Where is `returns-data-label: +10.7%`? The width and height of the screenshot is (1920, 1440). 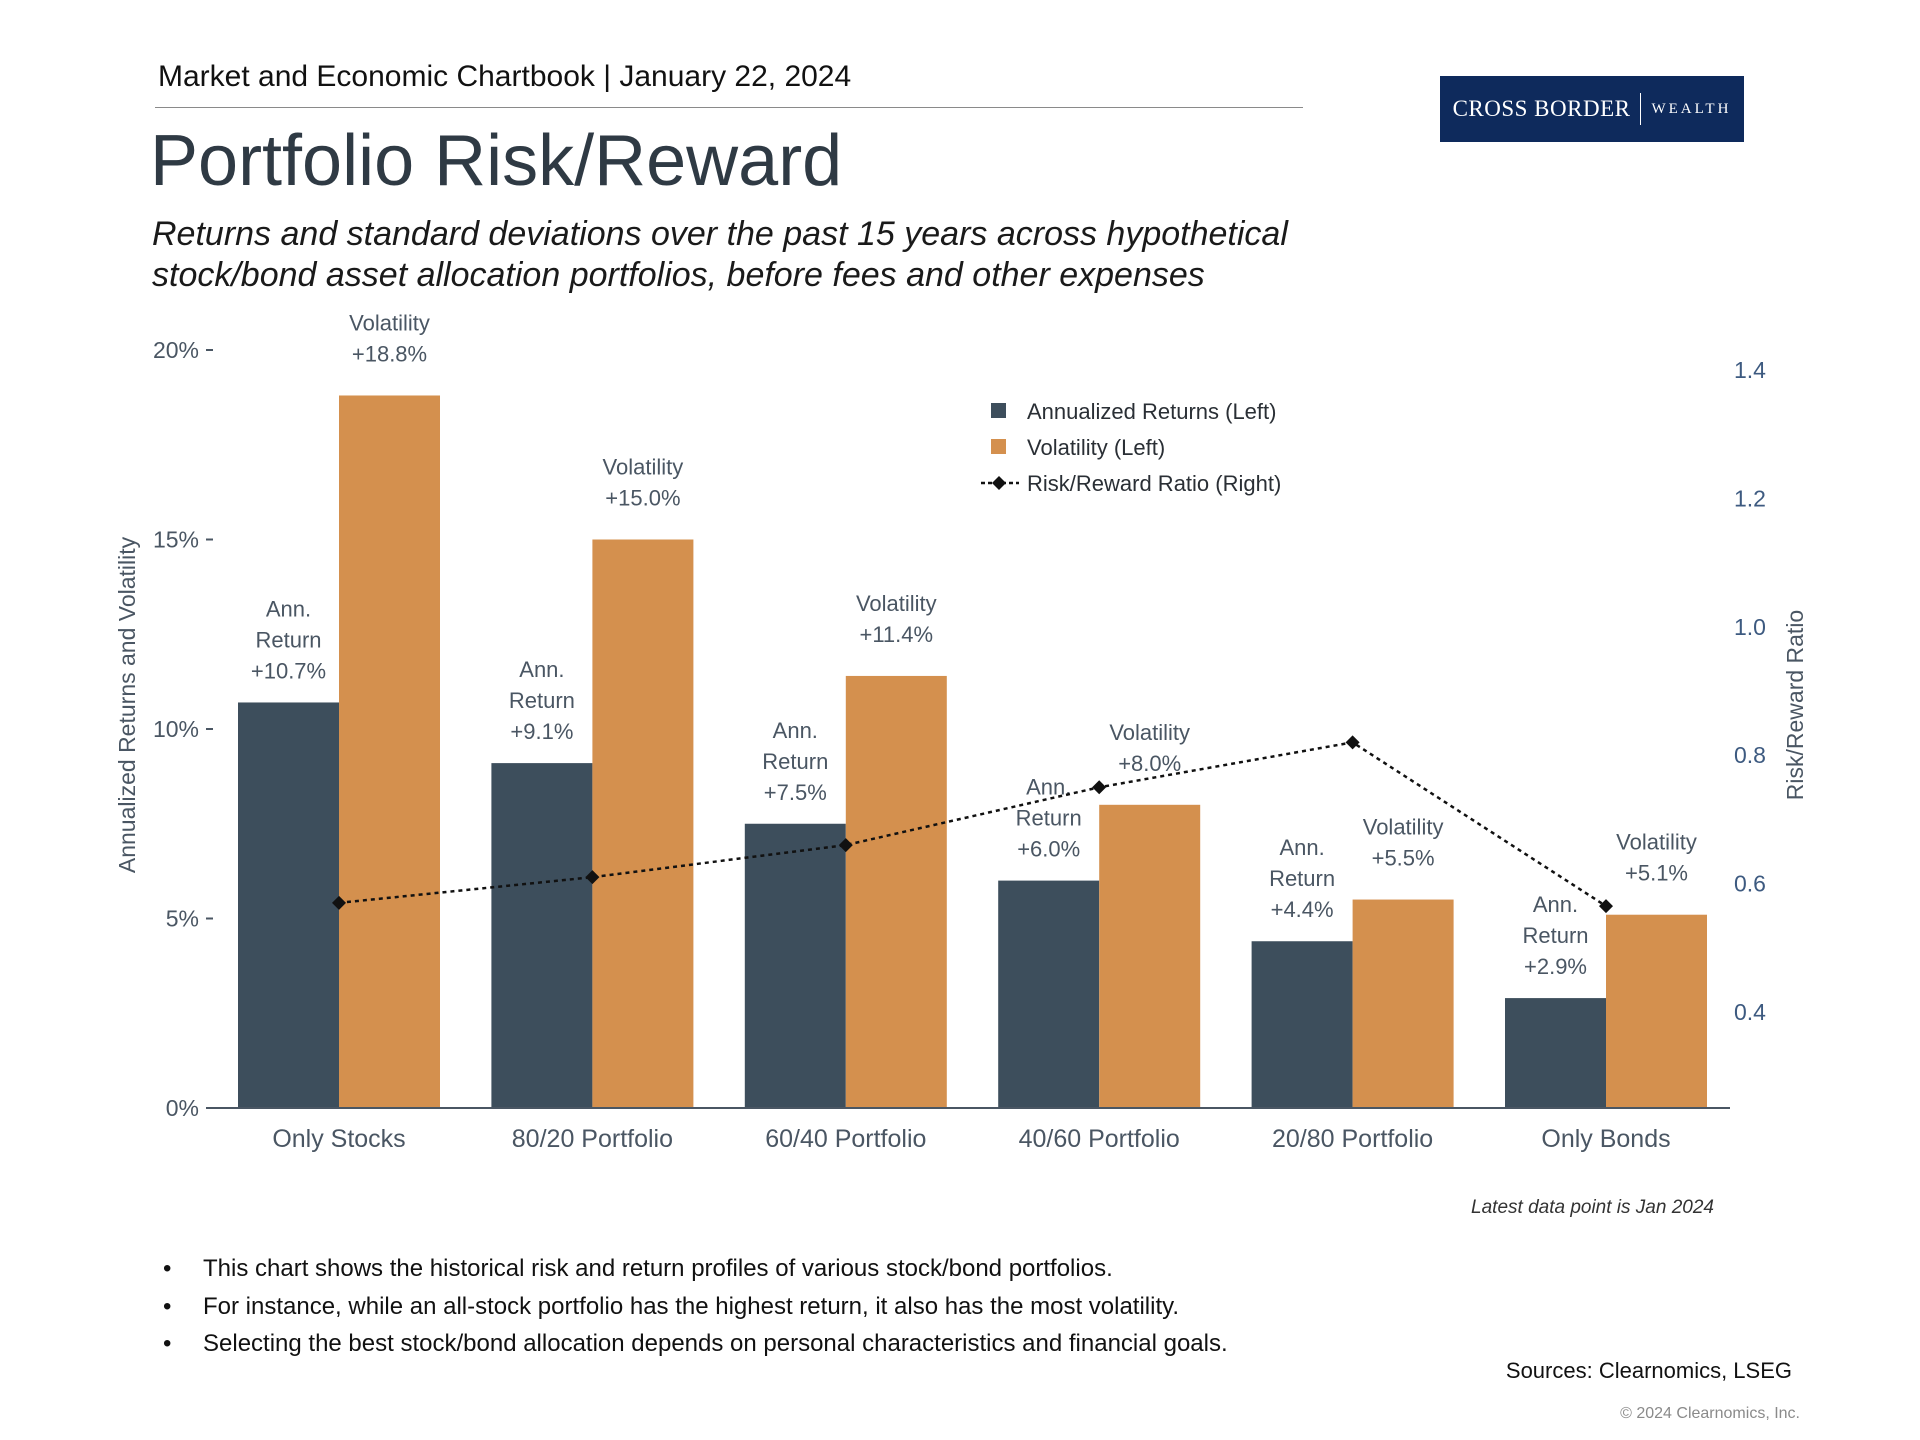 returns-data-label: +10.7% is located at coordinates (288, 670).